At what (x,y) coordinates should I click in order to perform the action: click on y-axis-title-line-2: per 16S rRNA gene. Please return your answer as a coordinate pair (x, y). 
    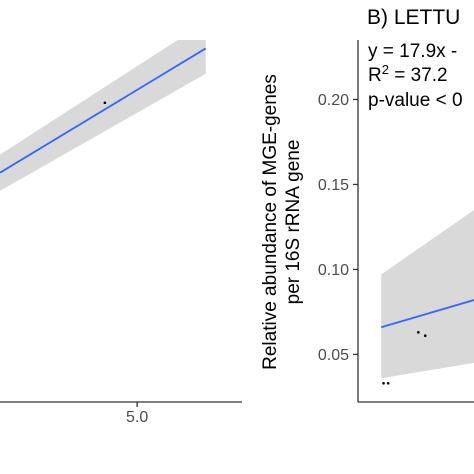
    Looking at the image, I should click on (293, 222).